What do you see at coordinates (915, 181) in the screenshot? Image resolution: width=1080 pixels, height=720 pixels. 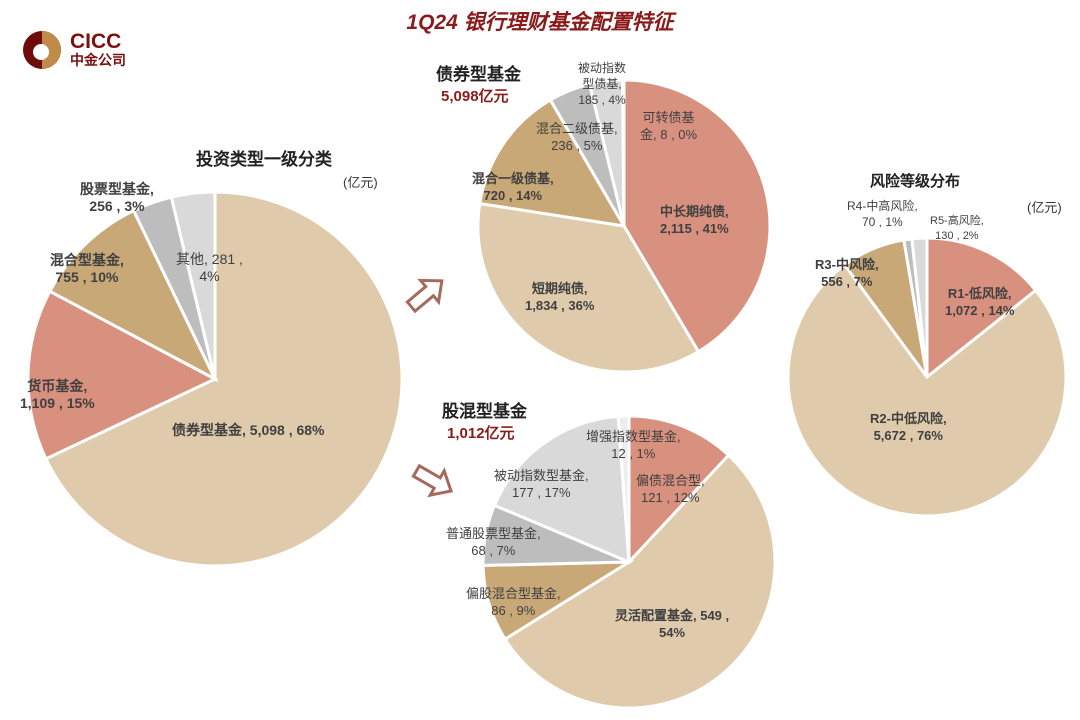 I see `chart-title-risk-level: 风险等级分布` at bounding box center [915, 181].